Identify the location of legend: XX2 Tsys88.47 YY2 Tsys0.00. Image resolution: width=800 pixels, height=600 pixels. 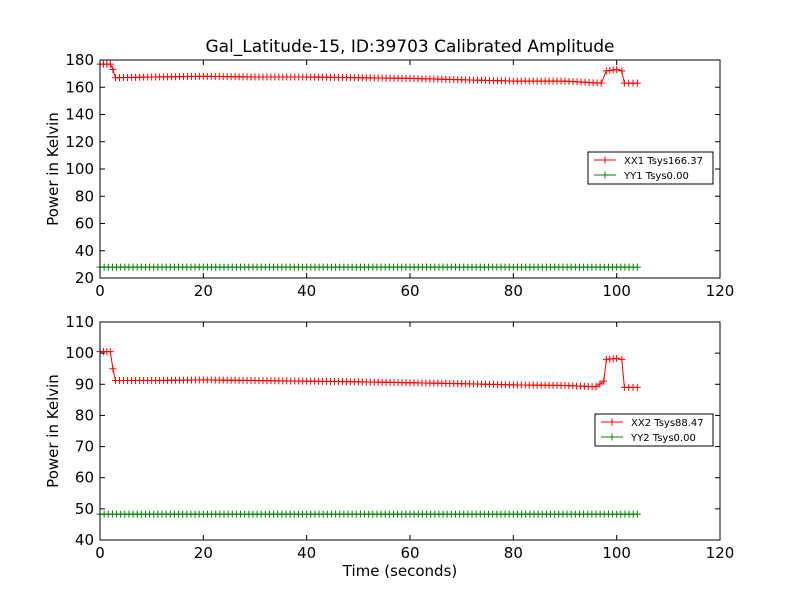
(654, 430).